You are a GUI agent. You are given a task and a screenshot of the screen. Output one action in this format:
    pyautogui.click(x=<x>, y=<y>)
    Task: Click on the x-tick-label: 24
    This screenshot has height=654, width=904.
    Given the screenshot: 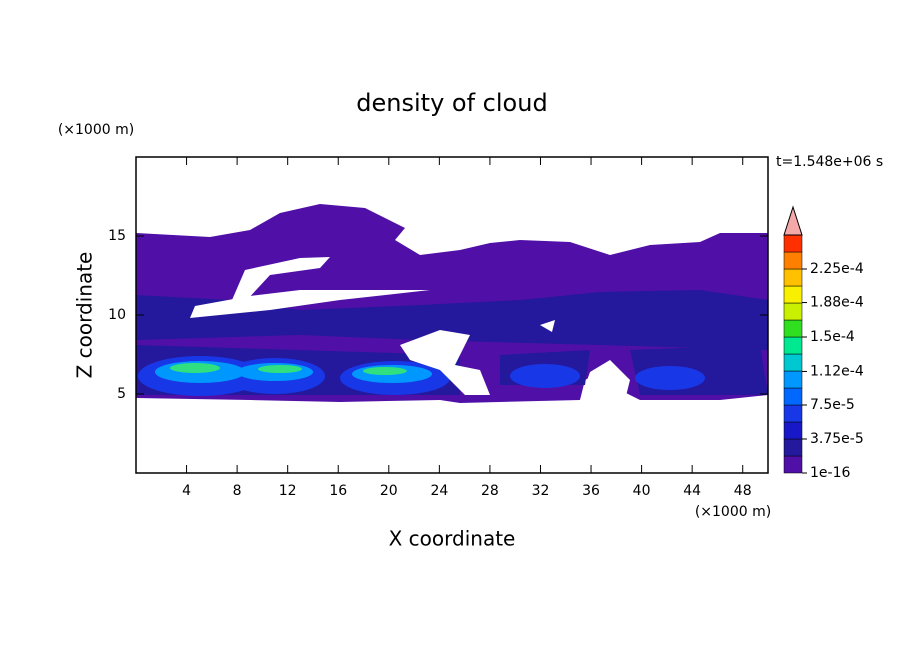 What is the action you would take?
    pyautogui.click(x=439, y=491)
    